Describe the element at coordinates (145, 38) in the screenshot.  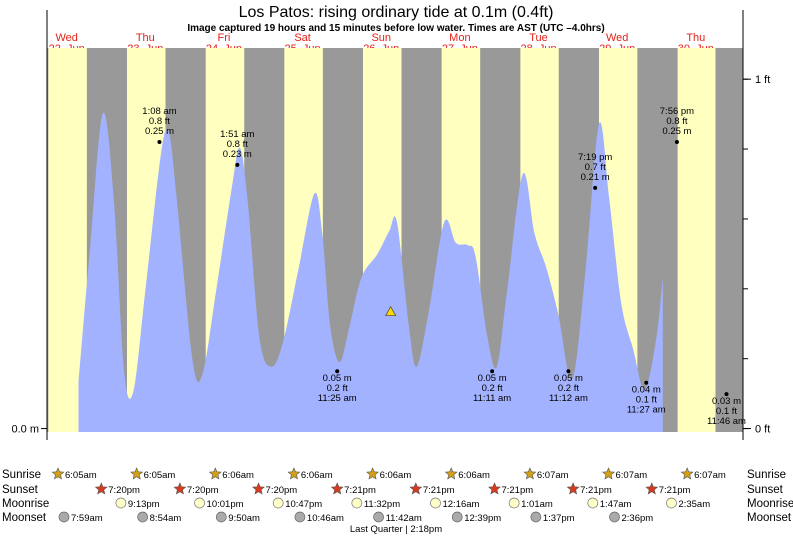
I see `day-label-dow: Thu` at that location.